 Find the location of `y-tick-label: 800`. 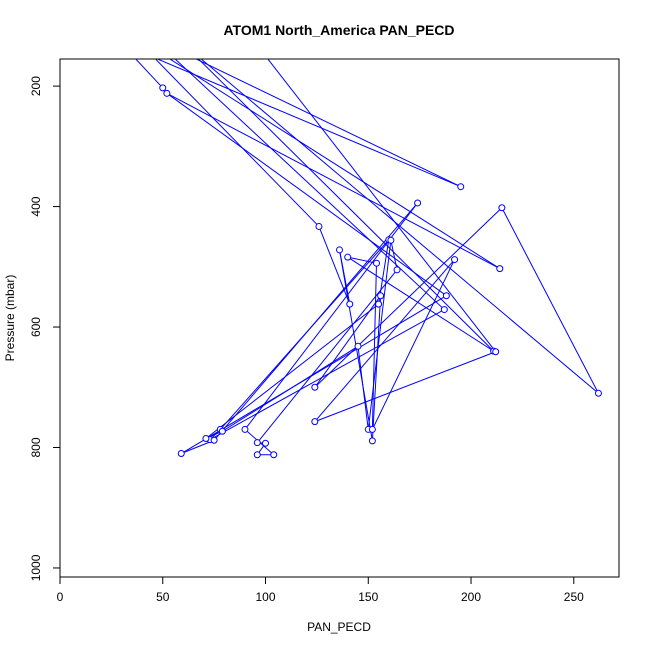

y-tick-label: 800 is located at coordinates (36, 447).